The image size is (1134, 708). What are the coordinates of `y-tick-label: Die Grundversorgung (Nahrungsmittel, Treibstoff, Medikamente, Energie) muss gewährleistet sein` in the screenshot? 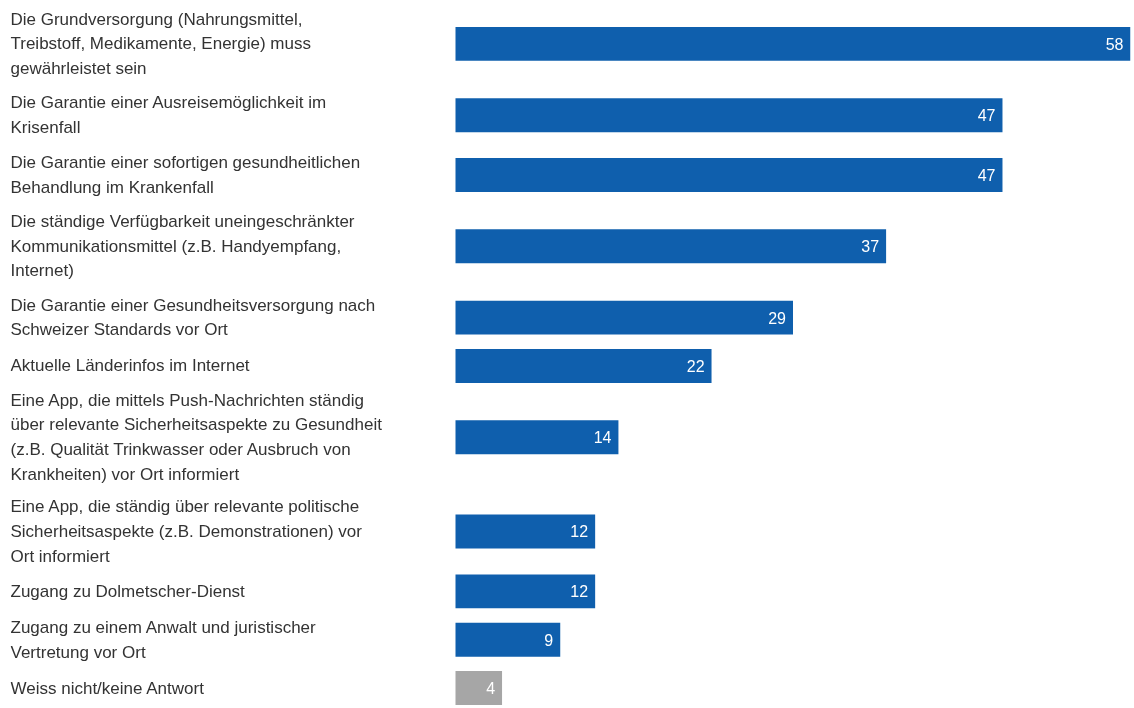 It's located at (160, 44).